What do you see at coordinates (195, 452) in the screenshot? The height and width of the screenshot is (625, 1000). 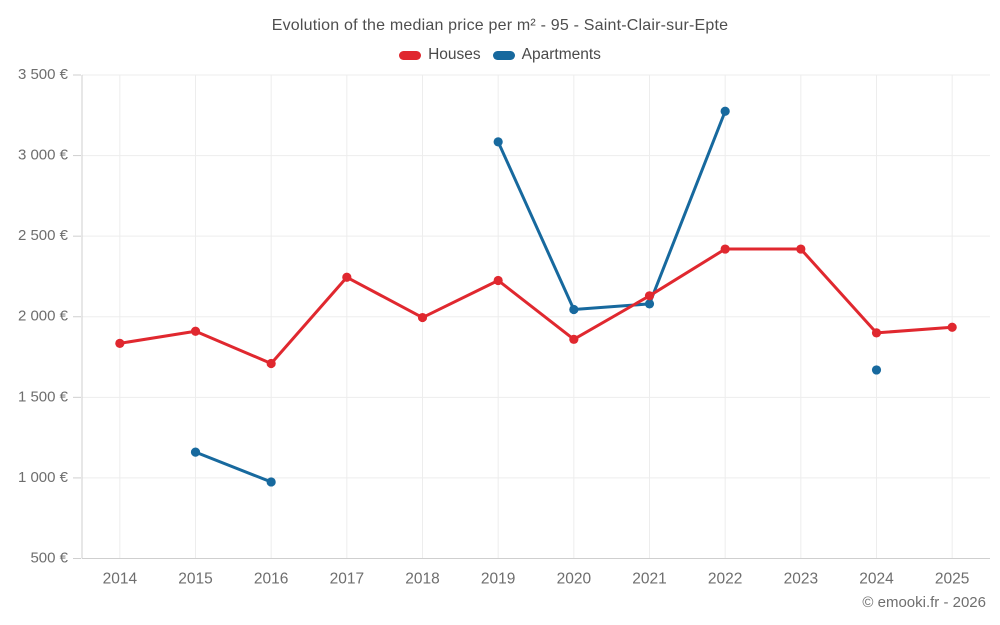 I see `data-point-apartments-2015` at bounding box center [195, 452].